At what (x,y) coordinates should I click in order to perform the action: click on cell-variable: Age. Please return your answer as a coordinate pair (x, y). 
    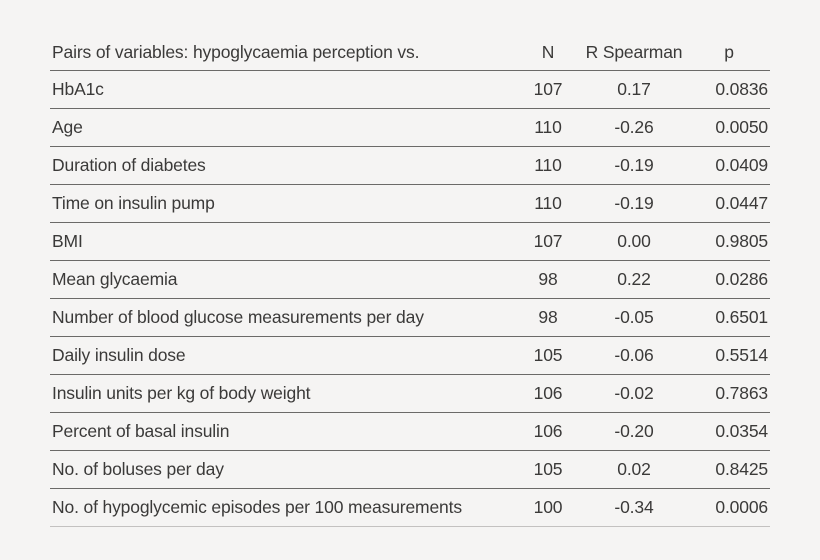
    Looking at the image, I should click on (283, 127).